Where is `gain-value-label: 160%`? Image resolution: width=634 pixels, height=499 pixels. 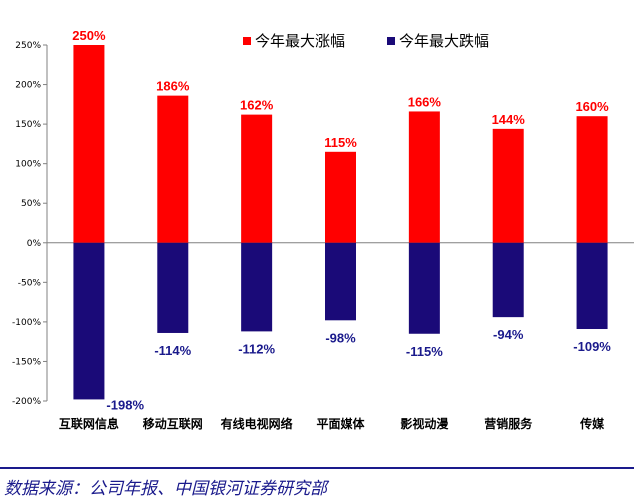
gain-value-label: 160% is located at coordinates (592, 106).